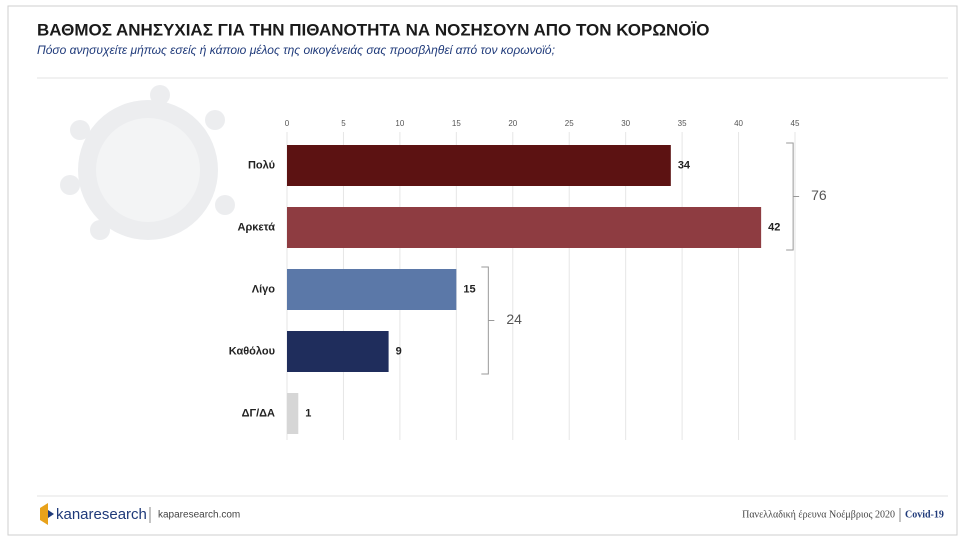 The image size is (965, 541). What do you see at coordinates (261, 165) in the screenshot?
I see `category-label: Πολύ` at bounding box center [261, 165].